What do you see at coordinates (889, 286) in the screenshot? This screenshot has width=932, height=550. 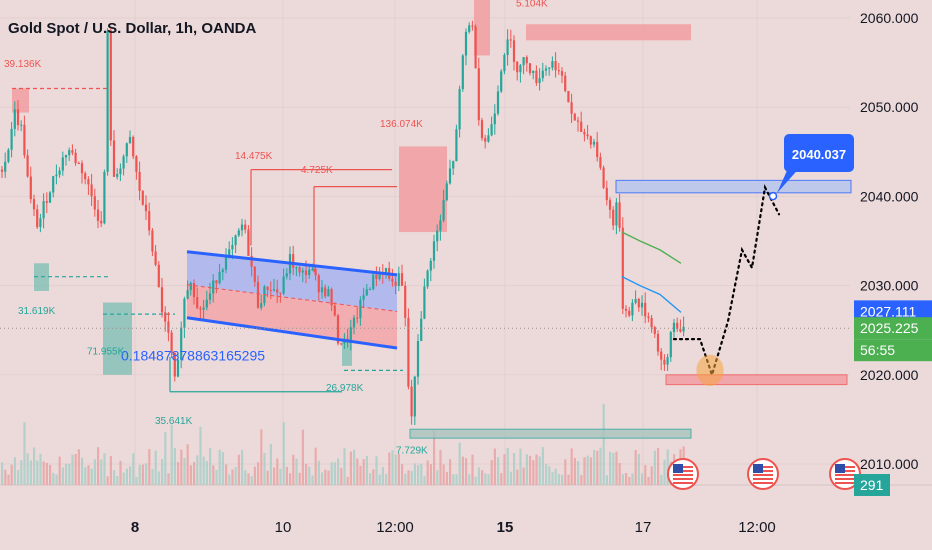 I see `y-tick-label: 2030.000` at bounding box center [889, 286].